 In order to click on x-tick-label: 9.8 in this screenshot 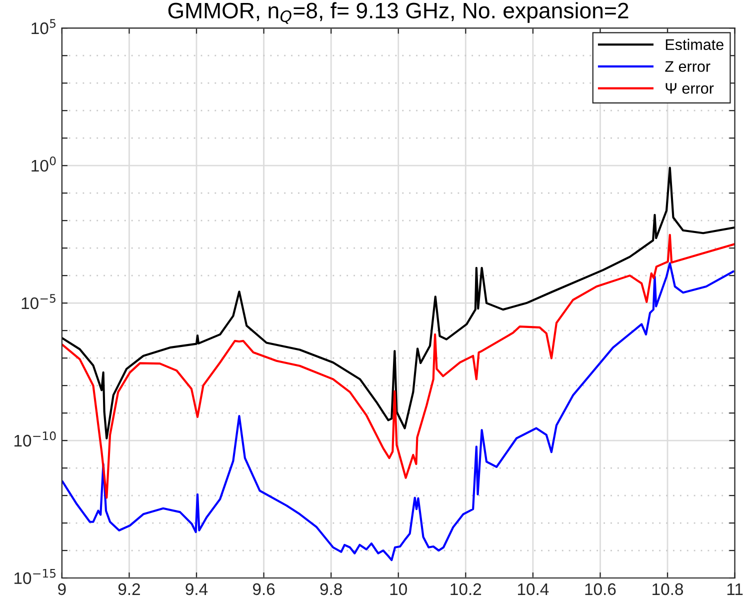, I will do `click(331, 589)`.